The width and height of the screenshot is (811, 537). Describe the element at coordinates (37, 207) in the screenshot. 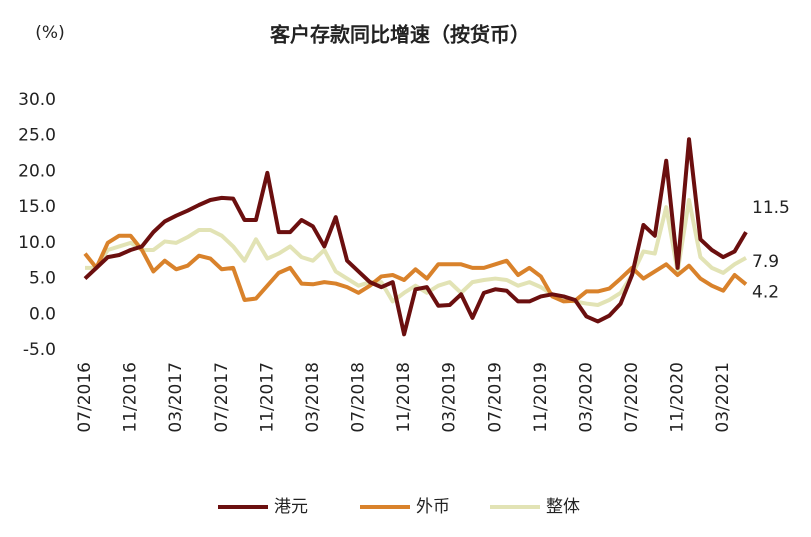

I see `y-tick-label: 15.0` at that location.